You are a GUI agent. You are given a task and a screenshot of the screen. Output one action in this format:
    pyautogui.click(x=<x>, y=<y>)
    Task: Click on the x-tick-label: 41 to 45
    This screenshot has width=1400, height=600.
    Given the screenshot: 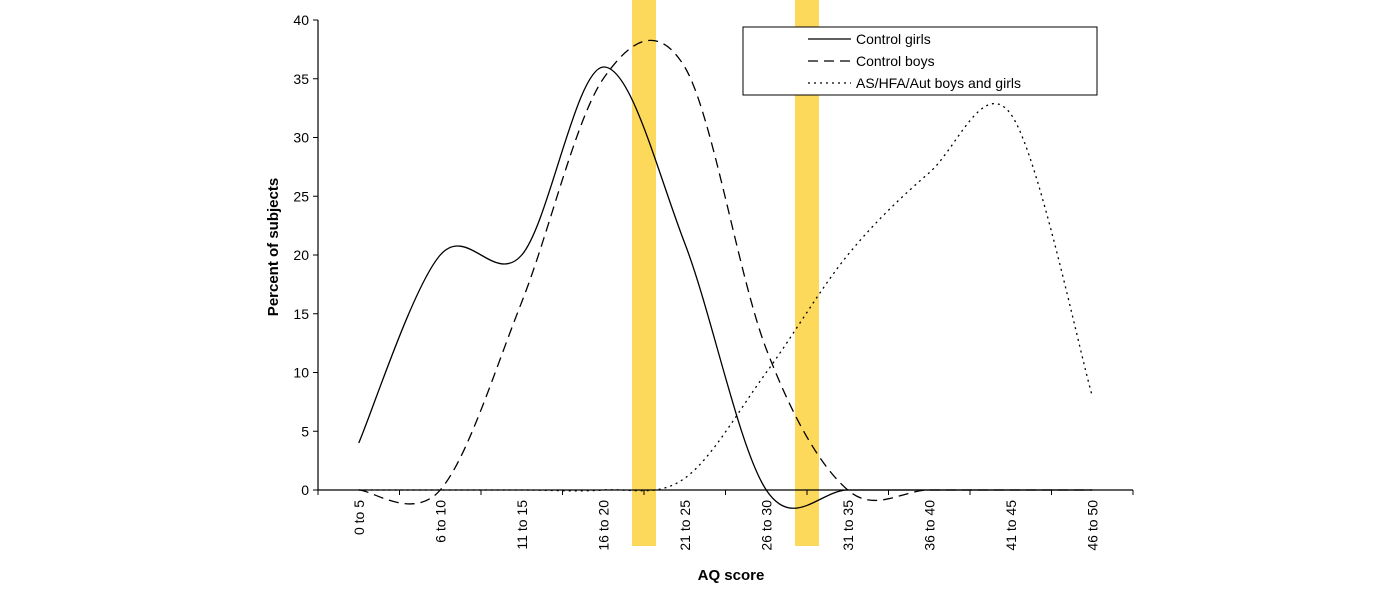 What is the action you would take?
    pyautogui.click(x=1011, y=525)
    